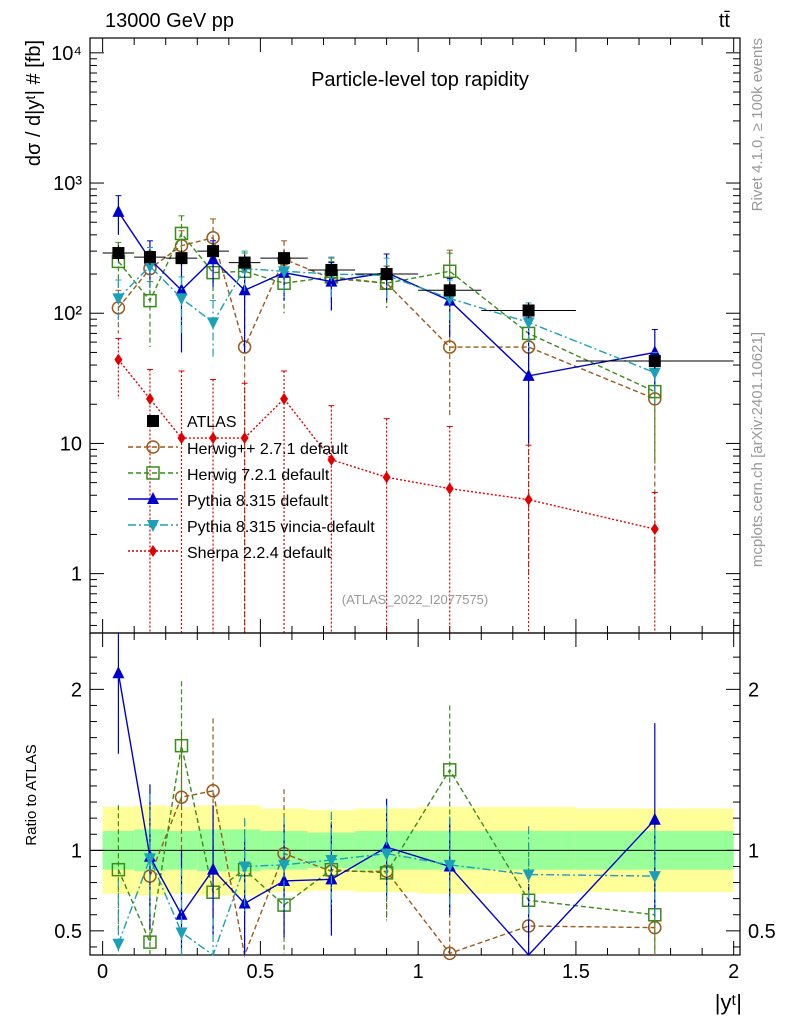 This screenshot has width=786, height=1024. What do you see at coordinates (259, 553) in the screenshot?
I see `legend-label-sherpa: Sherpa 2.2.4 default` at bounding box center [259, 553].